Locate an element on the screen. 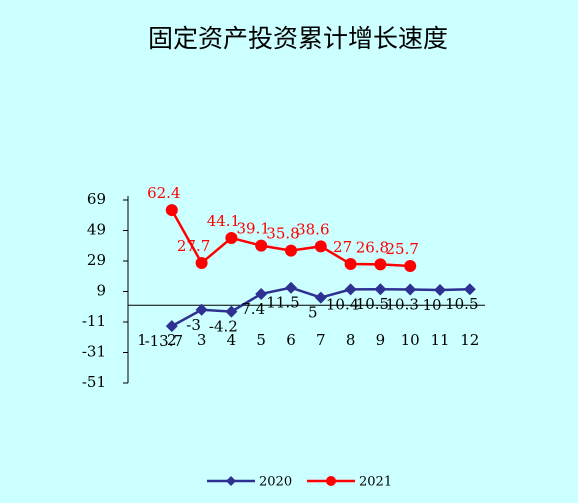 This screenshot has height=503, width=578. y-tick-label: 9 is located at coordinates (101, 291).